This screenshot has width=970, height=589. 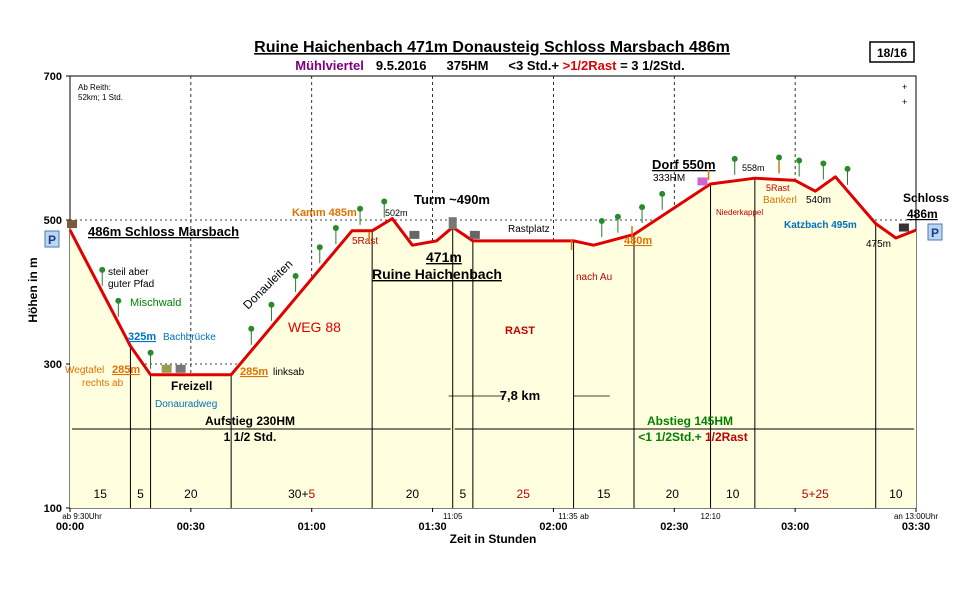 I want to click on badge-box, so click(x=892, y=52).